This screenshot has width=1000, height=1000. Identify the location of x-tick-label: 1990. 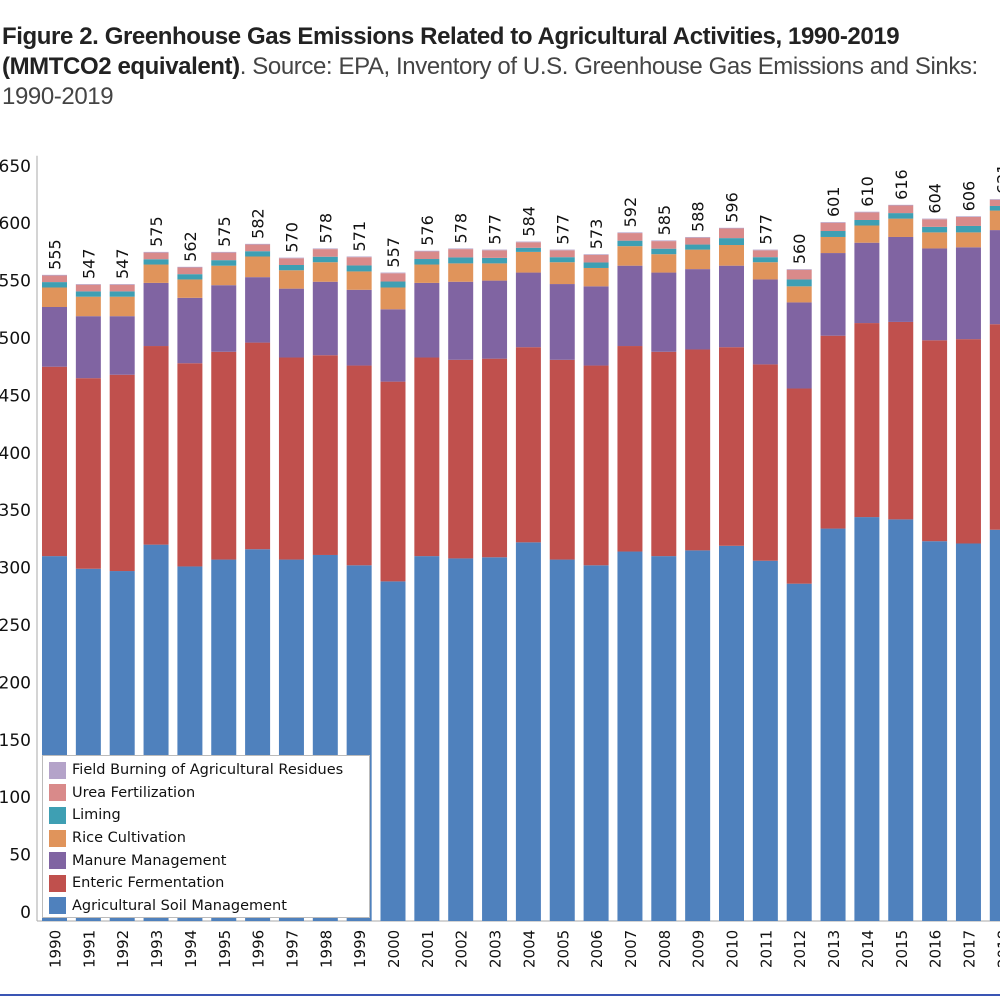
(56, 949).